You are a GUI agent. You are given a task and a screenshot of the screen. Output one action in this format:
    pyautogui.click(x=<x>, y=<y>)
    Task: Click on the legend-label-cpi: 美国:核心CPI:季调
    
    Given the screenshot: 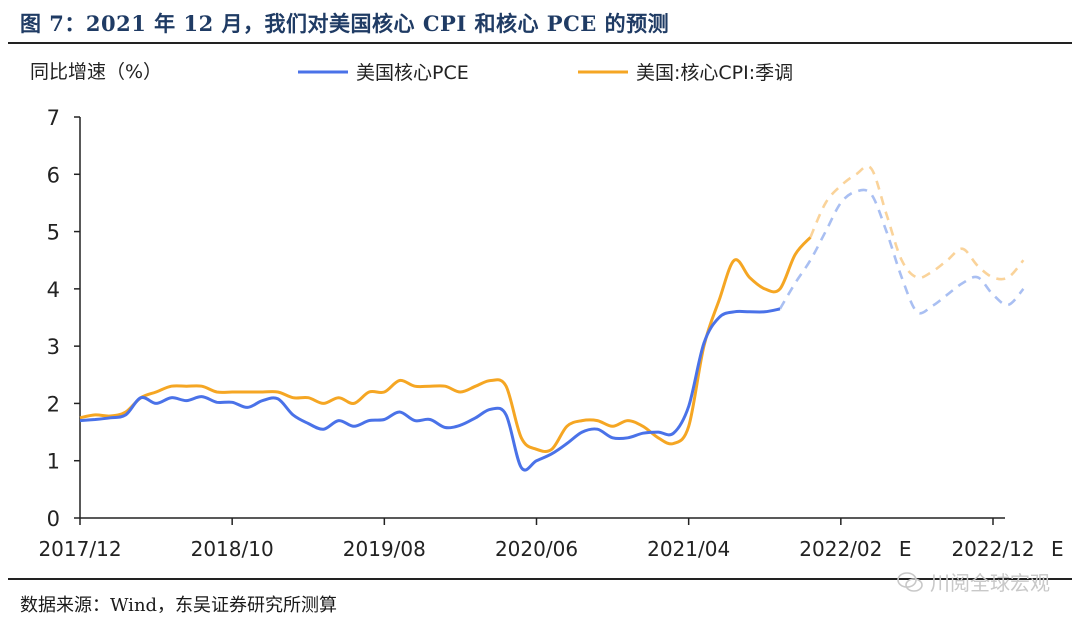 What is the action you would take?
    pyautogui.click(x=714, y=73)
    